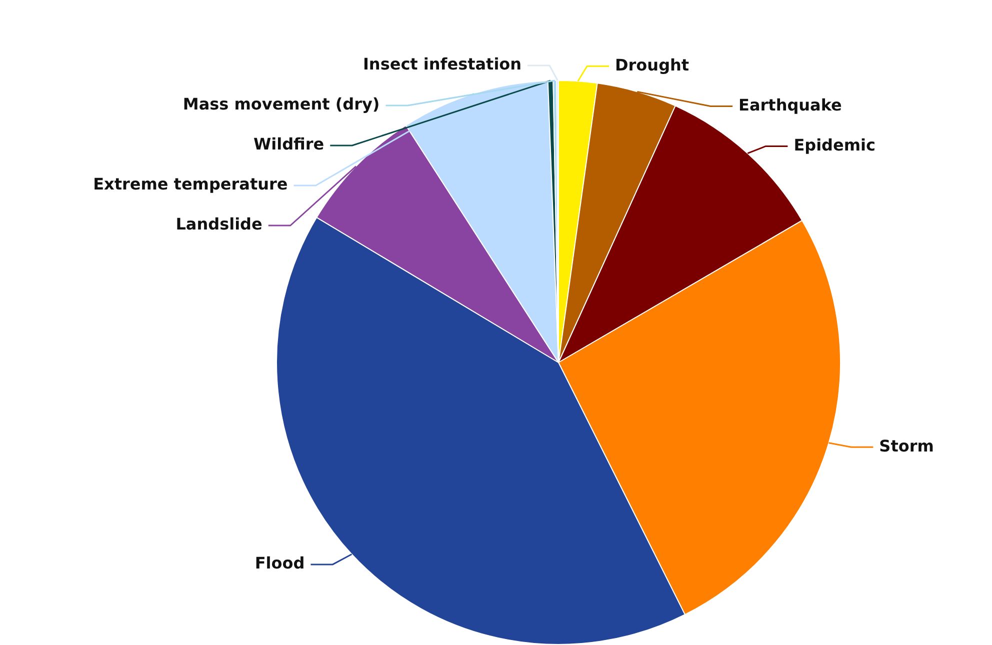 This screenshot has height=645, width=992. I want to click on slice-label: Drought, so click(652, 64).